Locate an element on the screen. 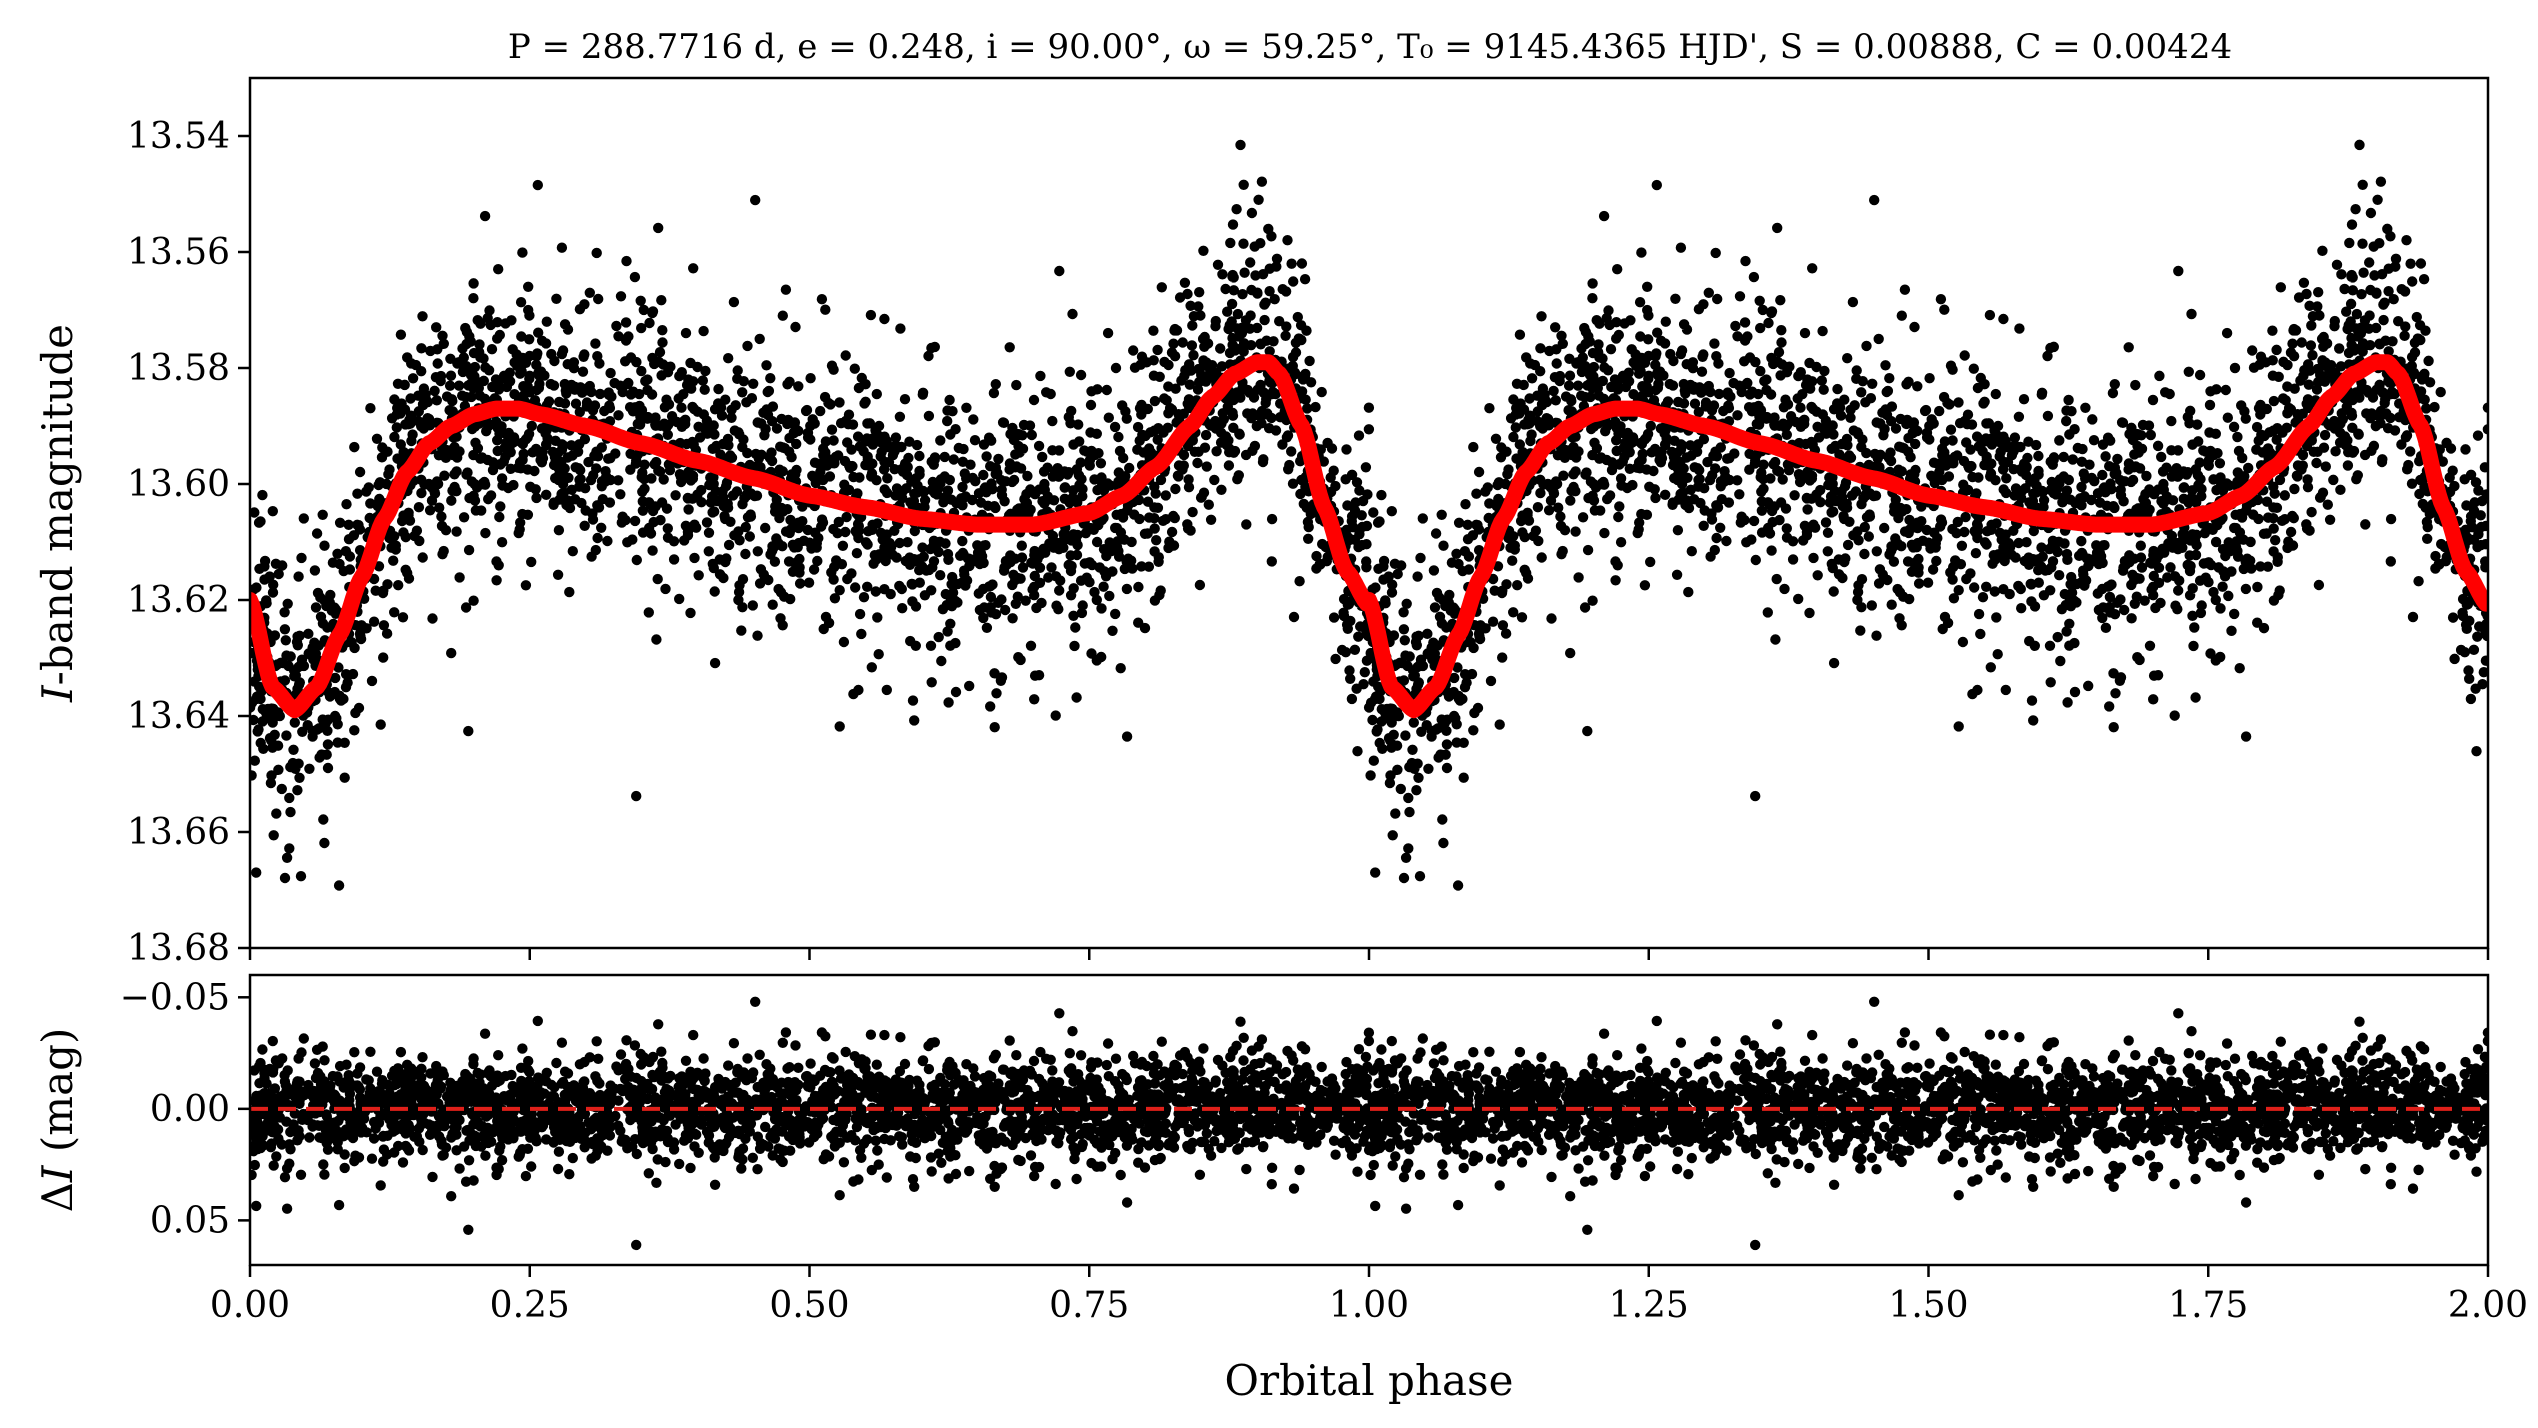 This screenshot has height=1428, width=2538. y-tick-label: 13.54 is located at coordinates (178, 136).